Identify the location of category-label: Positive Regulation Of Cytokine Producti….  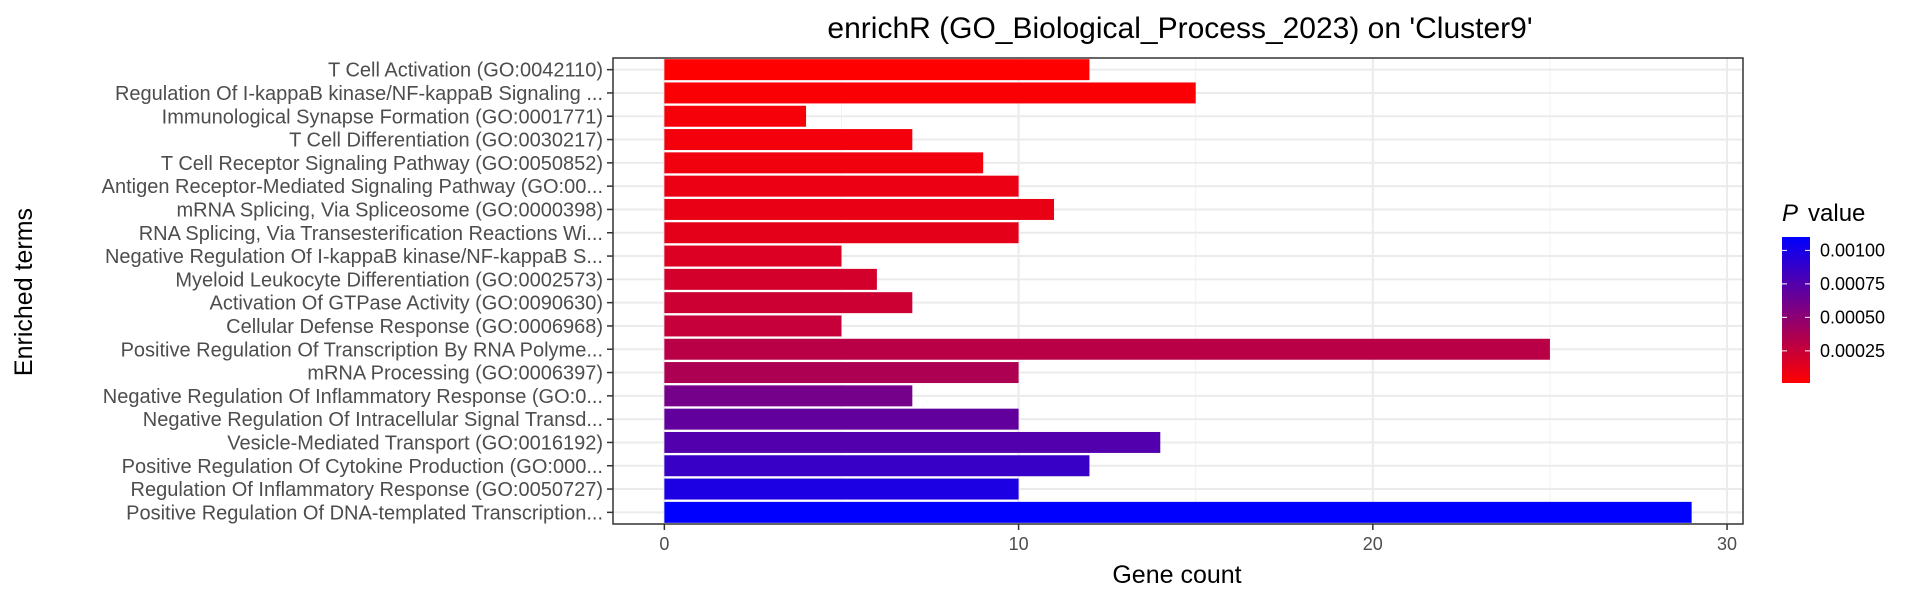
(362, 467).